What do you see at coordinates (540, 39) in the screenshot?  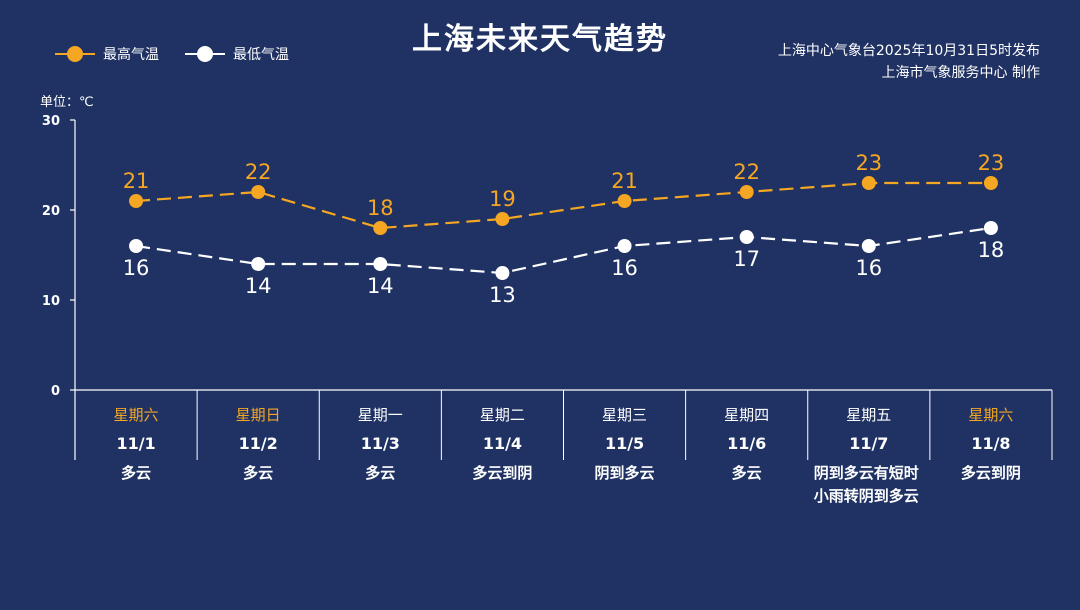 I see `chart-title: 上海未来天气趋势` at bounding box center [540, 39].